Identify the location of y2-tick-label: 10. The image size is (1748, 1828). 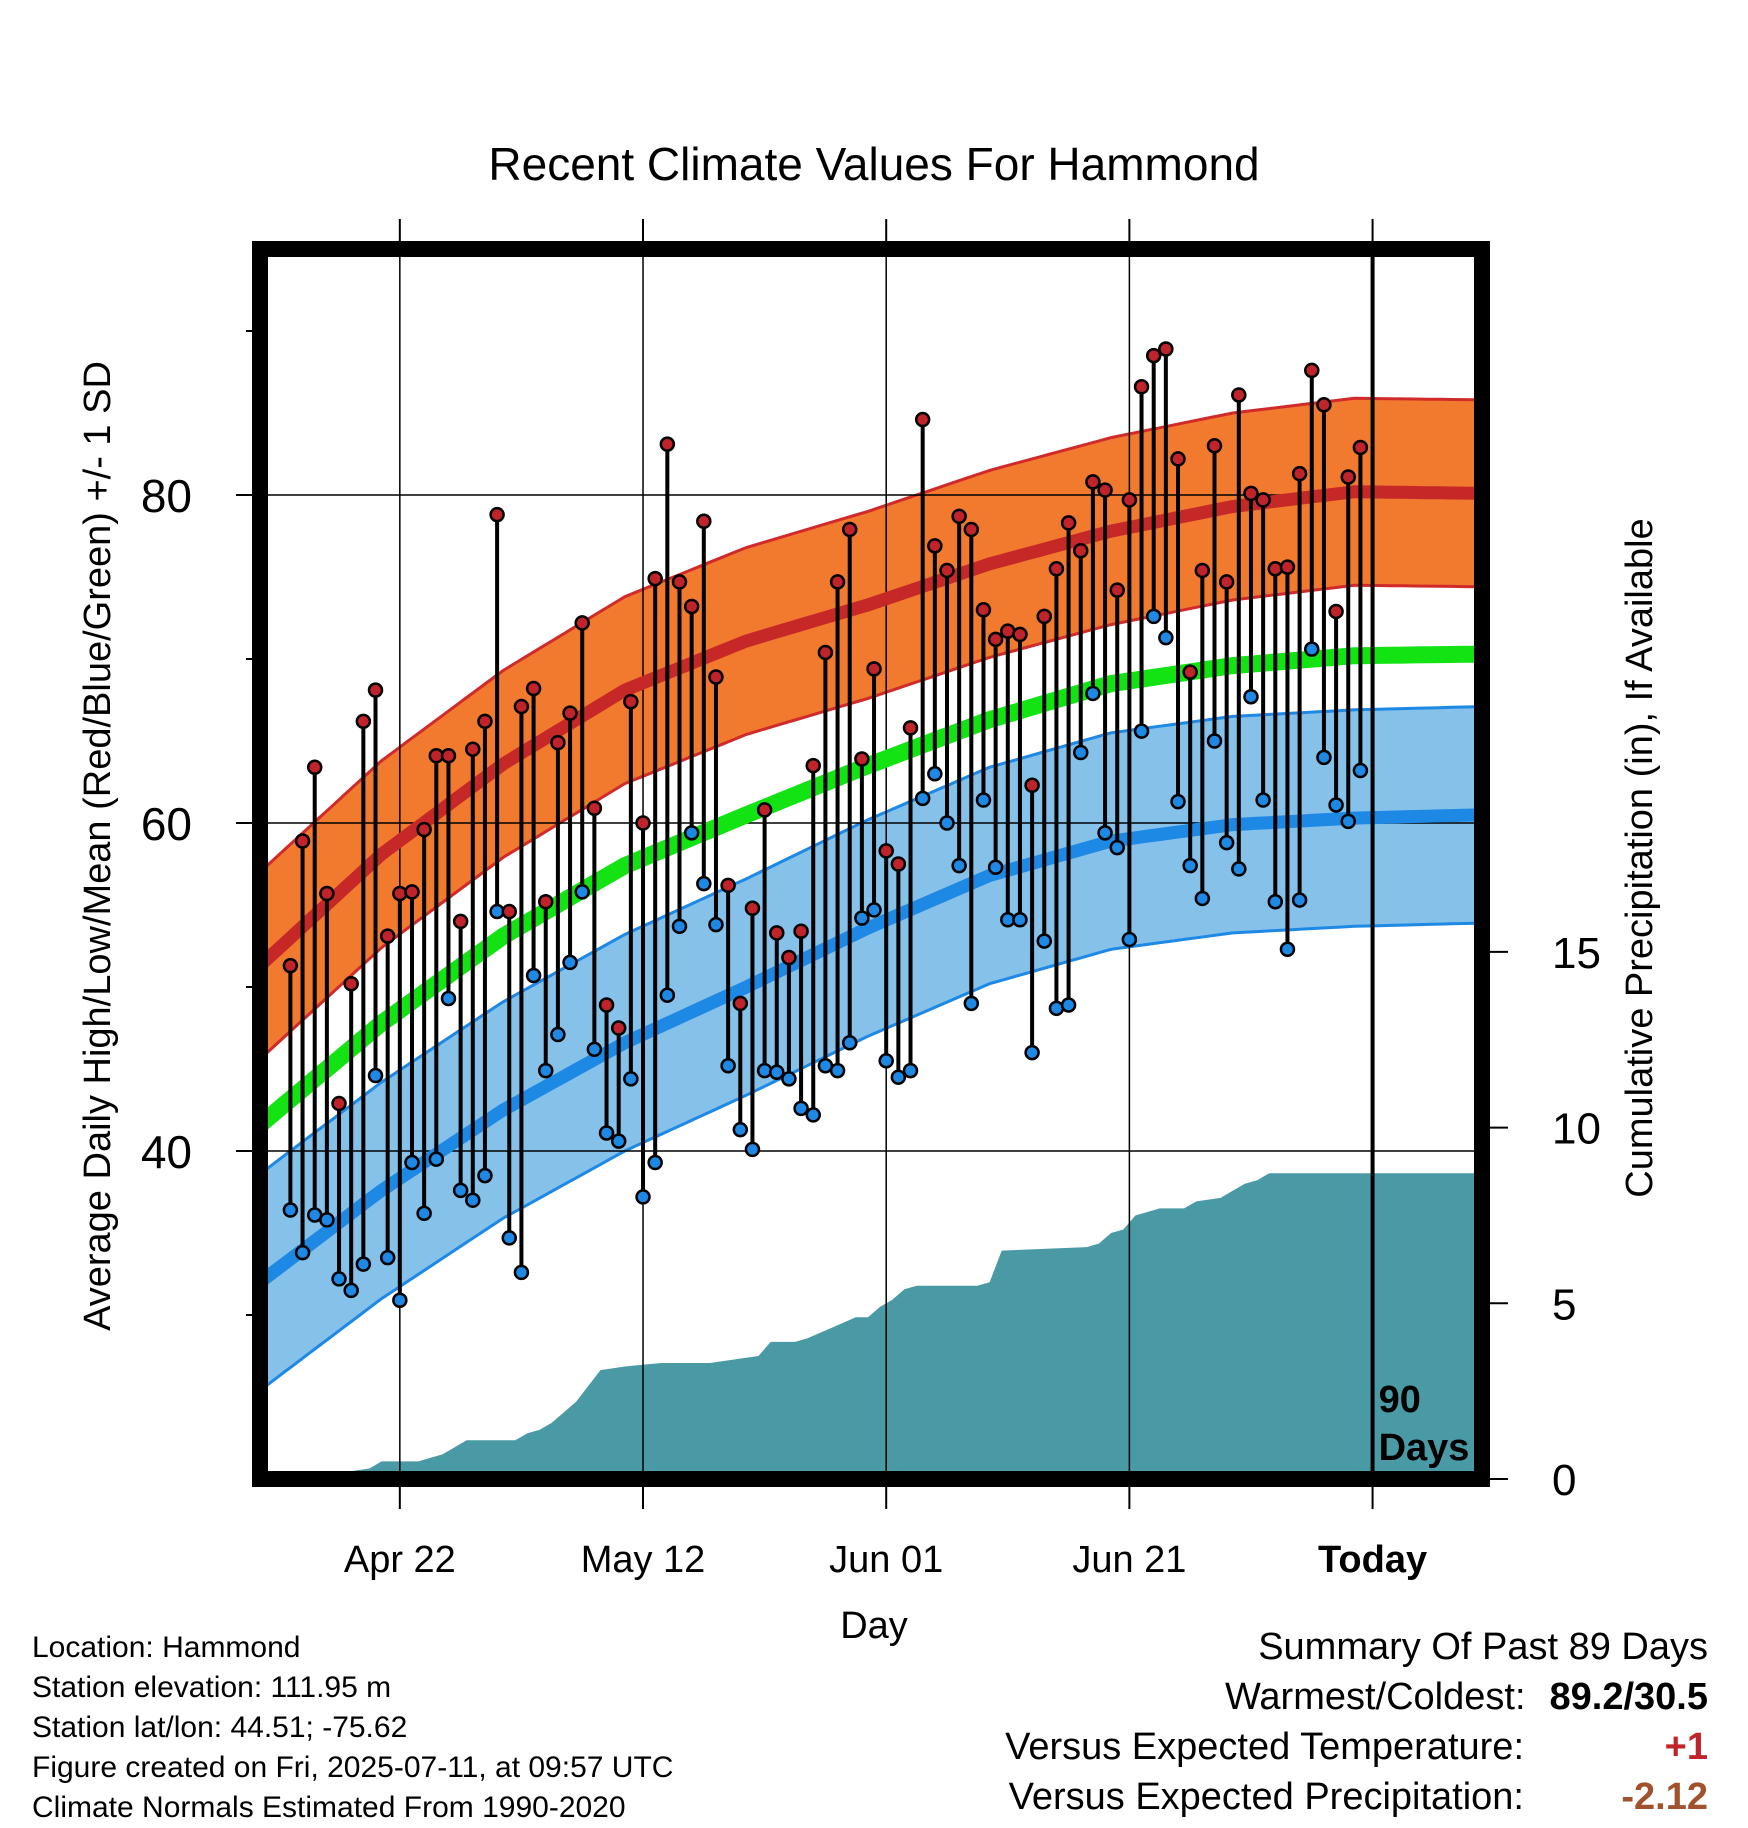
(1576, 1129).